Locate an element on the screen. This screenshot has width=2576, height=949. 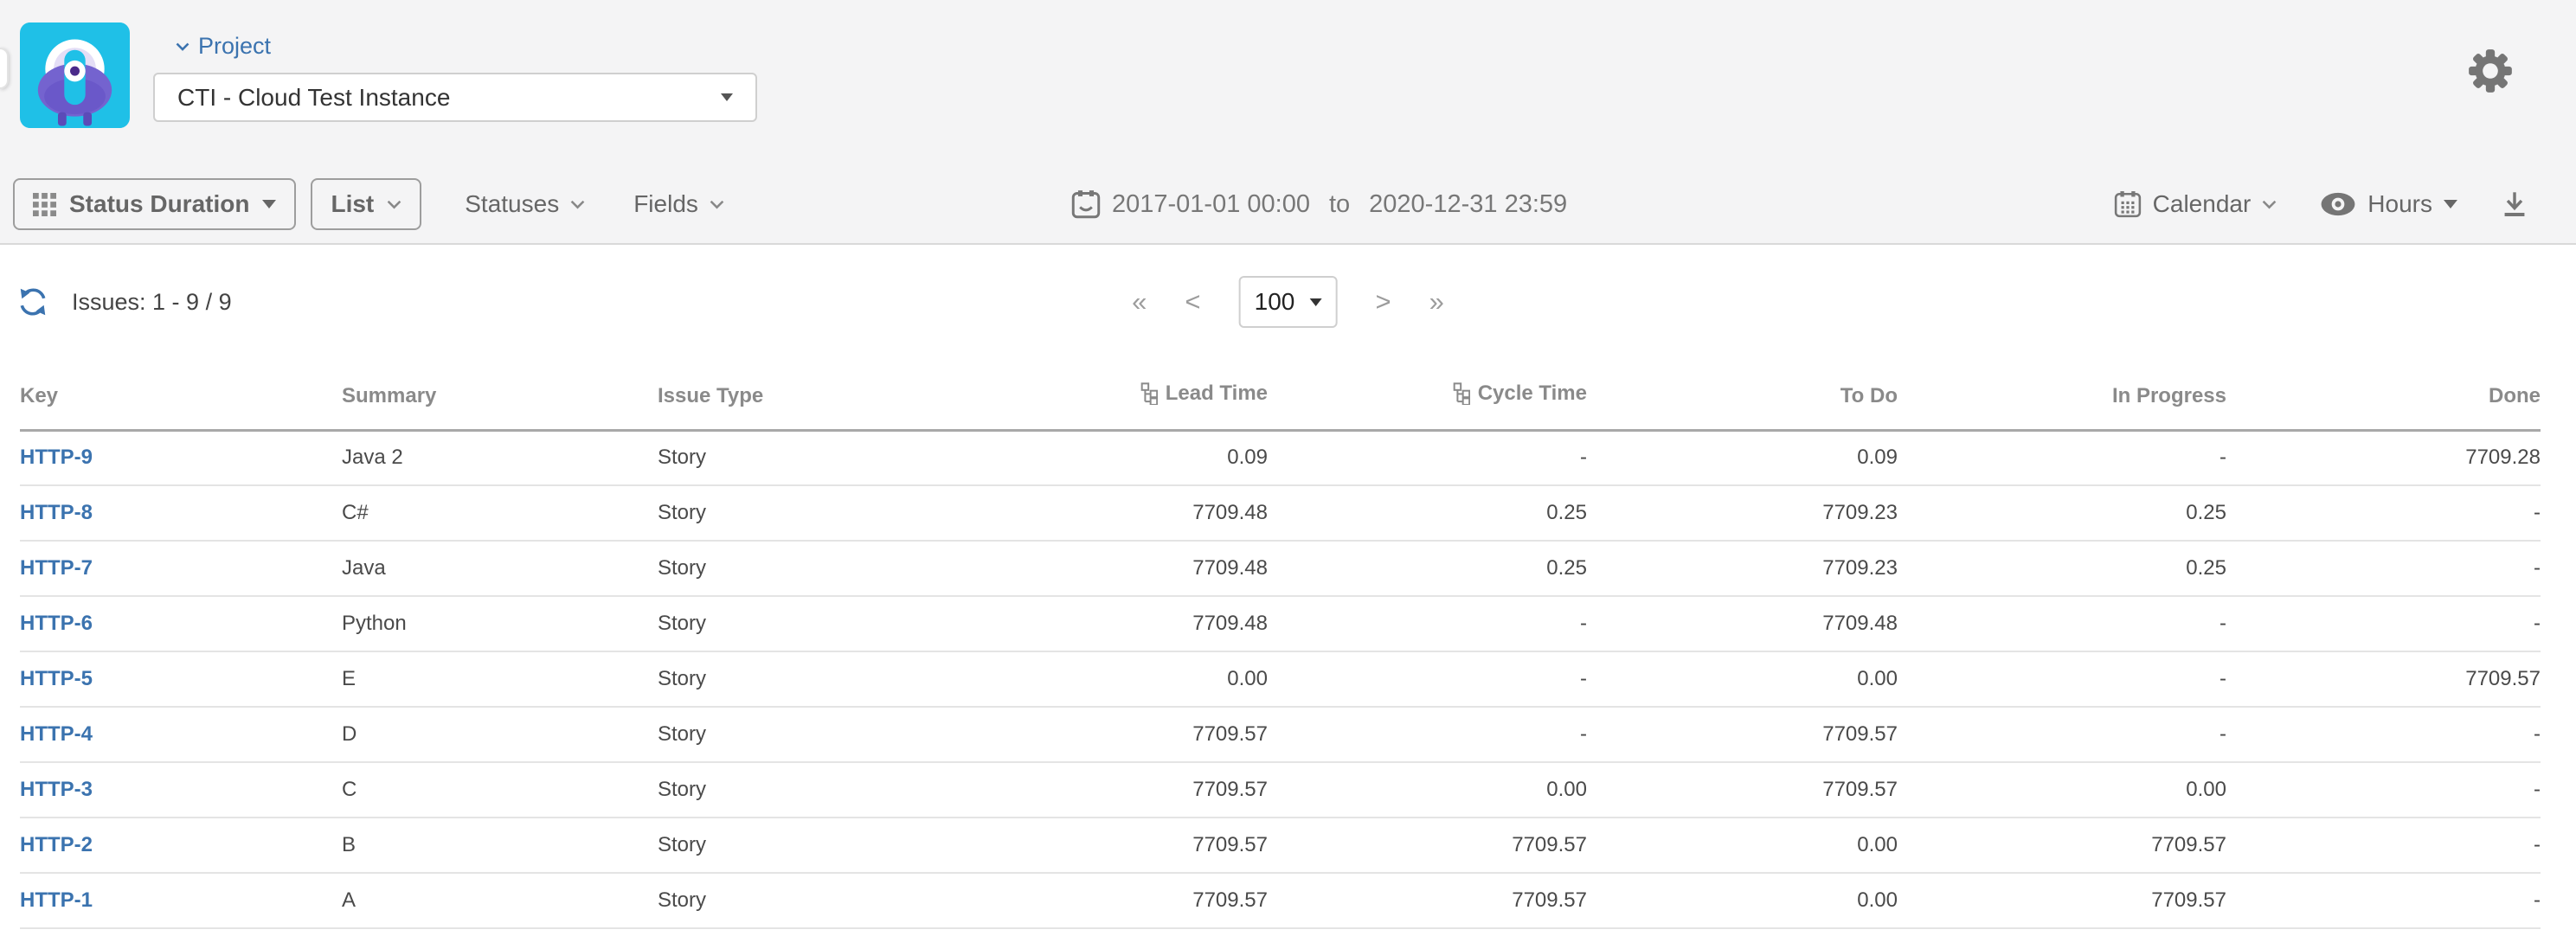
grid-icon is located at coordinates (45, 204).